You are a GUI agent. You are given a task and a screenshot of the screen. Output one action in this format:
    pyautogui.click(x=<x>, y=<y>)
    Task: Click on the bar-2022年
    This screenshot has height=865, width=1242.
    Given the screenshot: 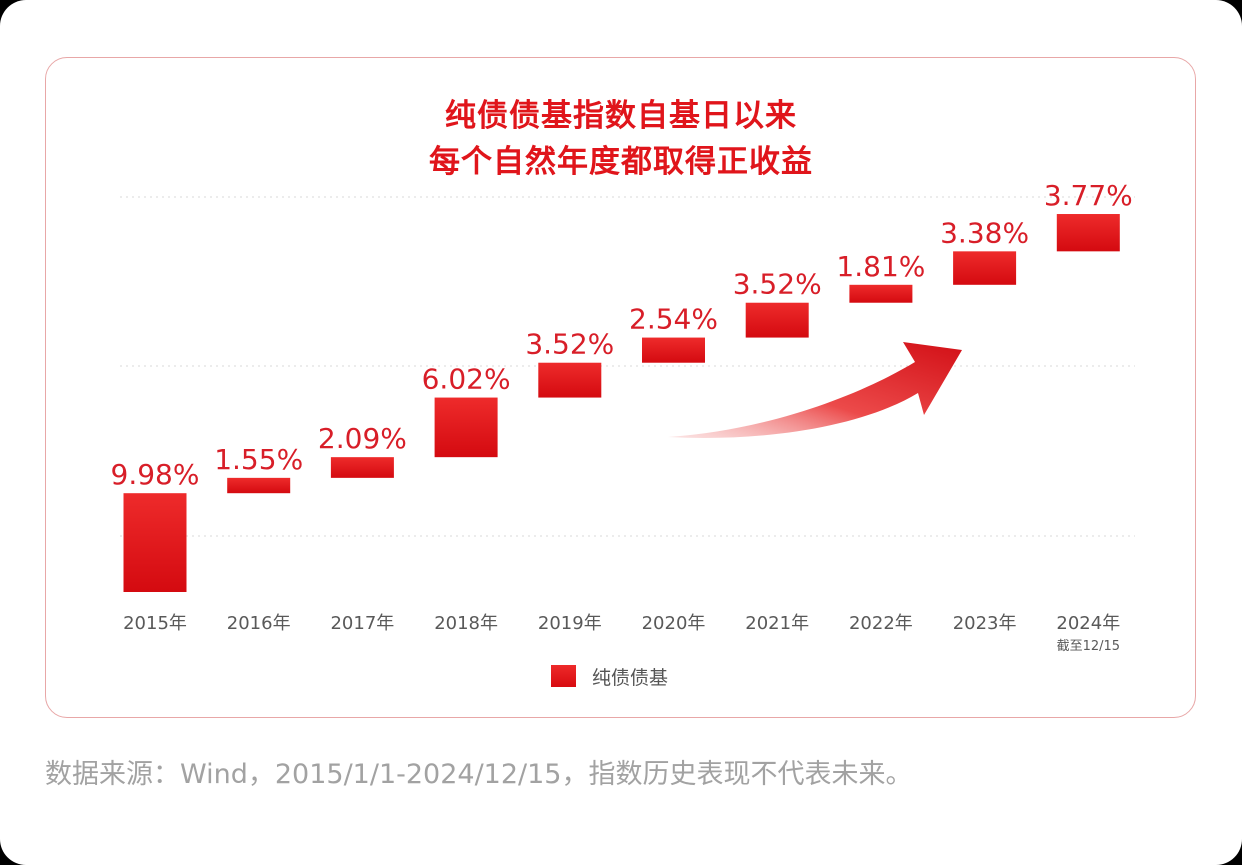 What is the action you would take?
    pyautogui.click(x=881, y=293)
    